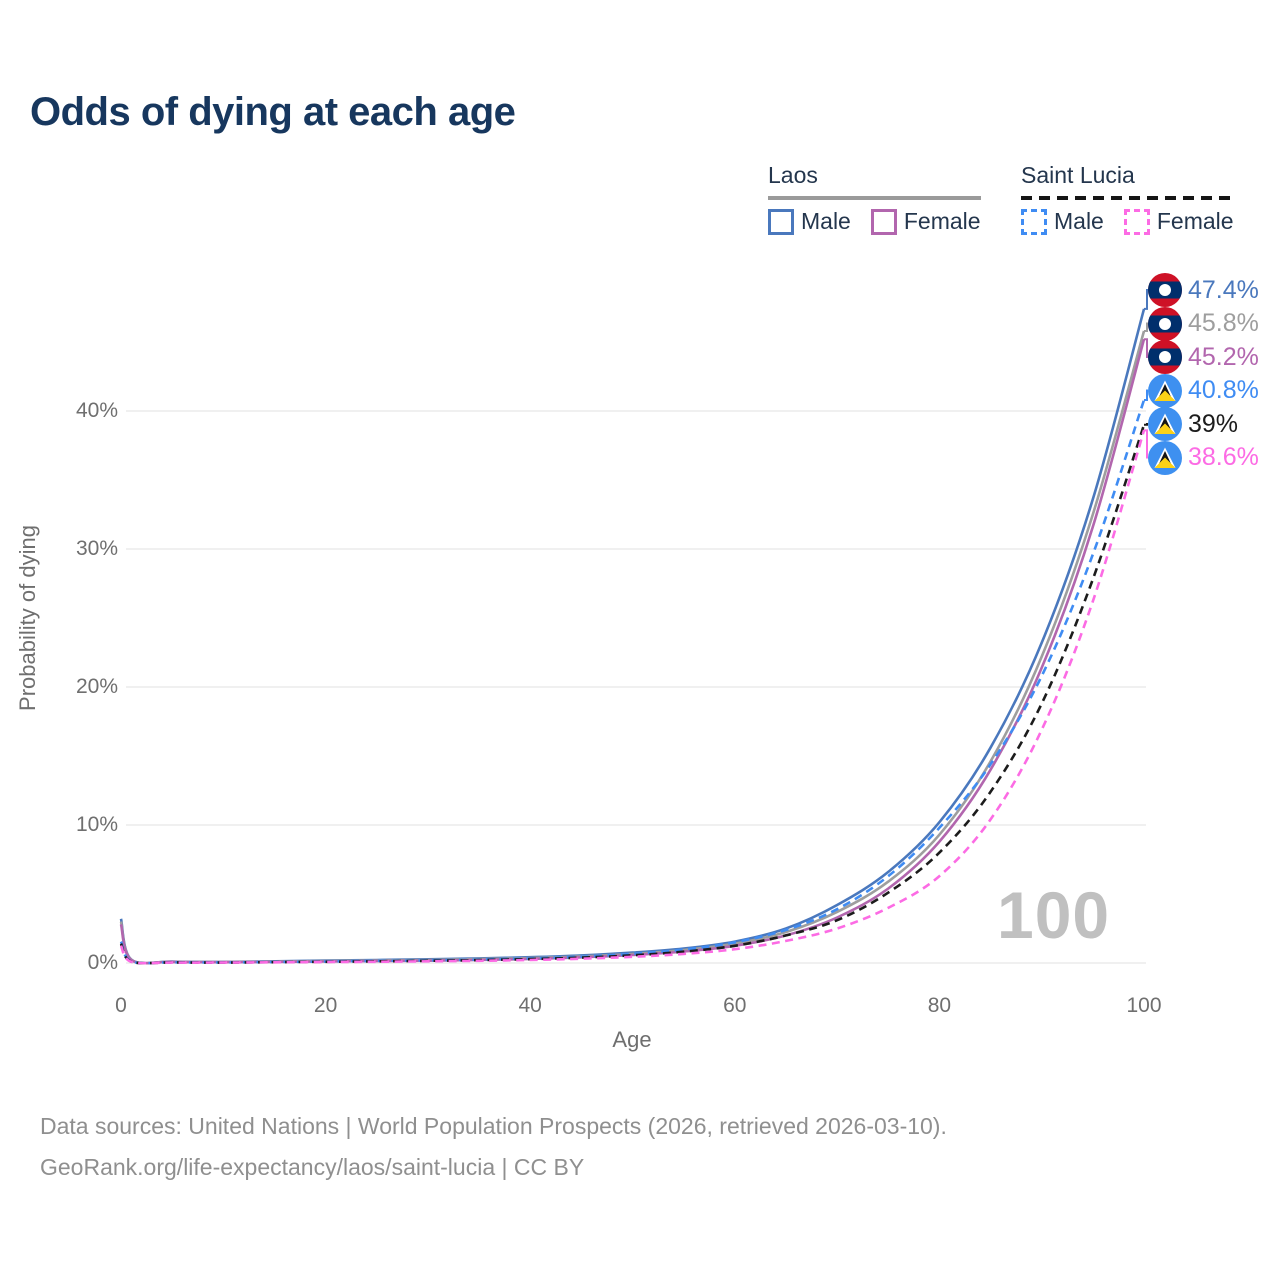 The width and height of the screenshot is (1280, 1280). Describe the element at coordinates (632, 1039) in the screenshot. I see `x-axis-title: Age` at that location.